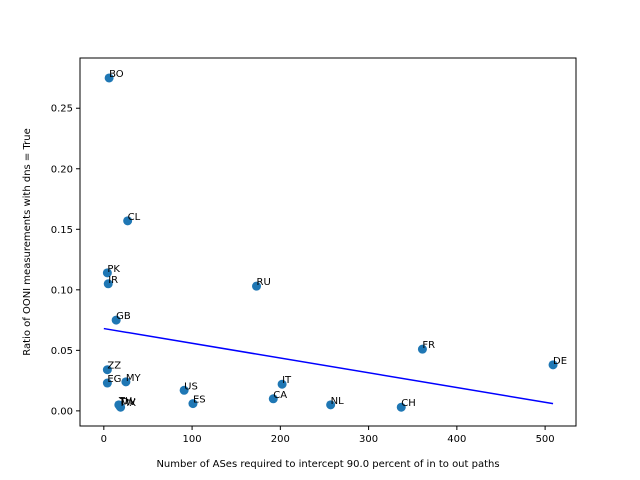  I want to click on x-tick-label: 200, so click(280, 439).